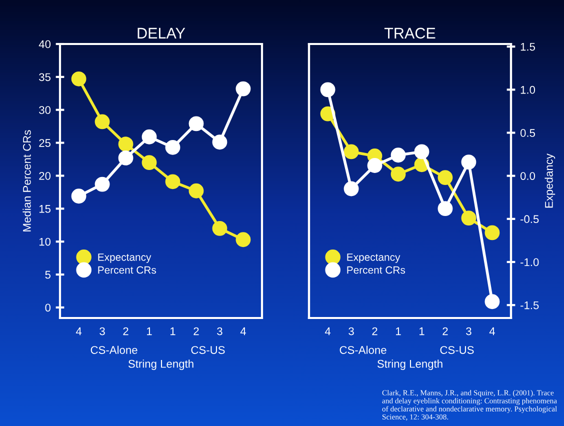  Describe the element at coordinates (26, 181) in the screenshot. I see `y-axis-title: Median Percent CRs` at that location.